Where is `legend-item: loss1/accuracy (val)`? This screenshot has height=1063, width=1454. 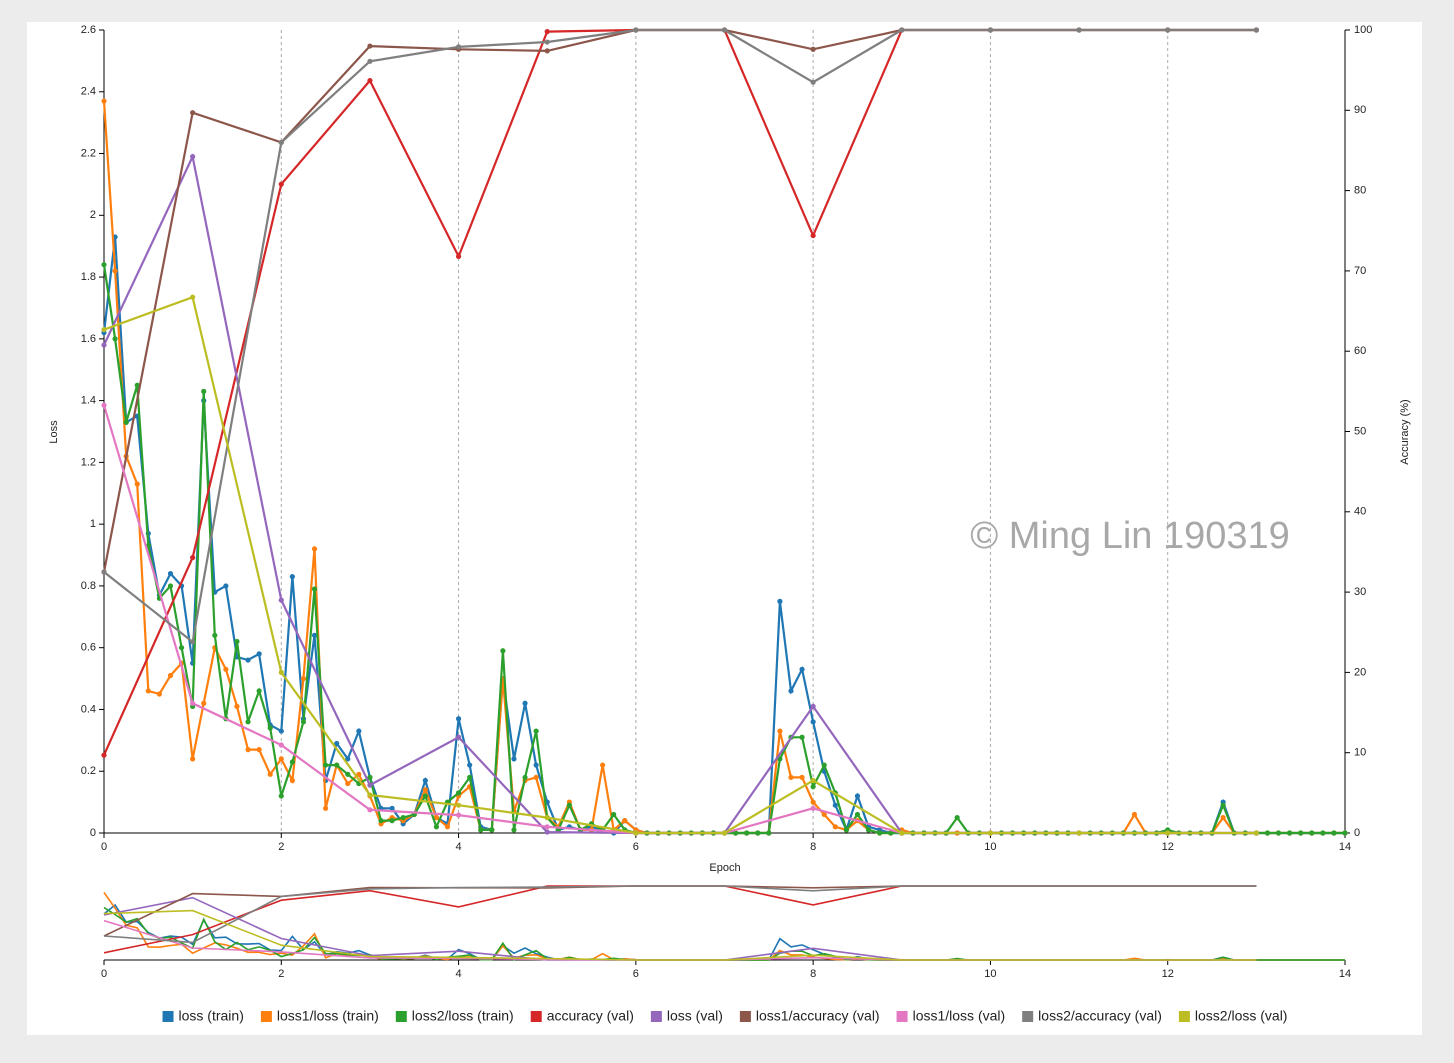
legend-item: loss1/accuracy (val) is located at coordinates (809, 1016).